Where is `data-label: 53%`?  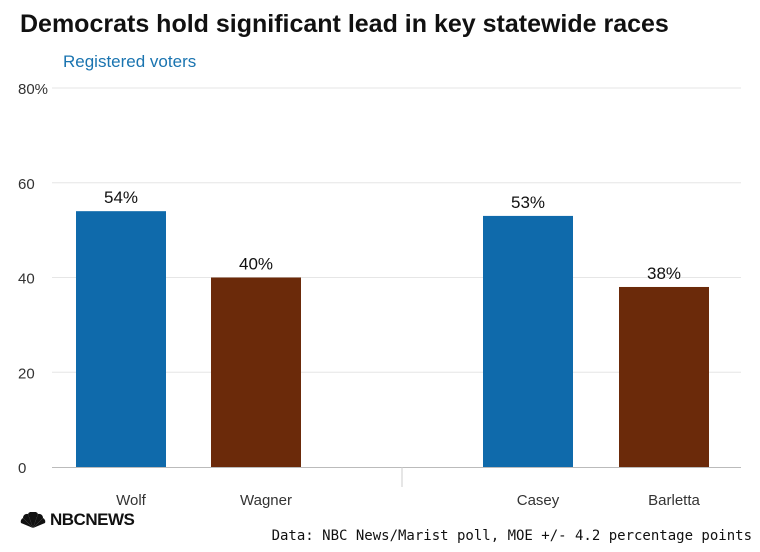
data-label: 53% is located at coordinates (528, 202).